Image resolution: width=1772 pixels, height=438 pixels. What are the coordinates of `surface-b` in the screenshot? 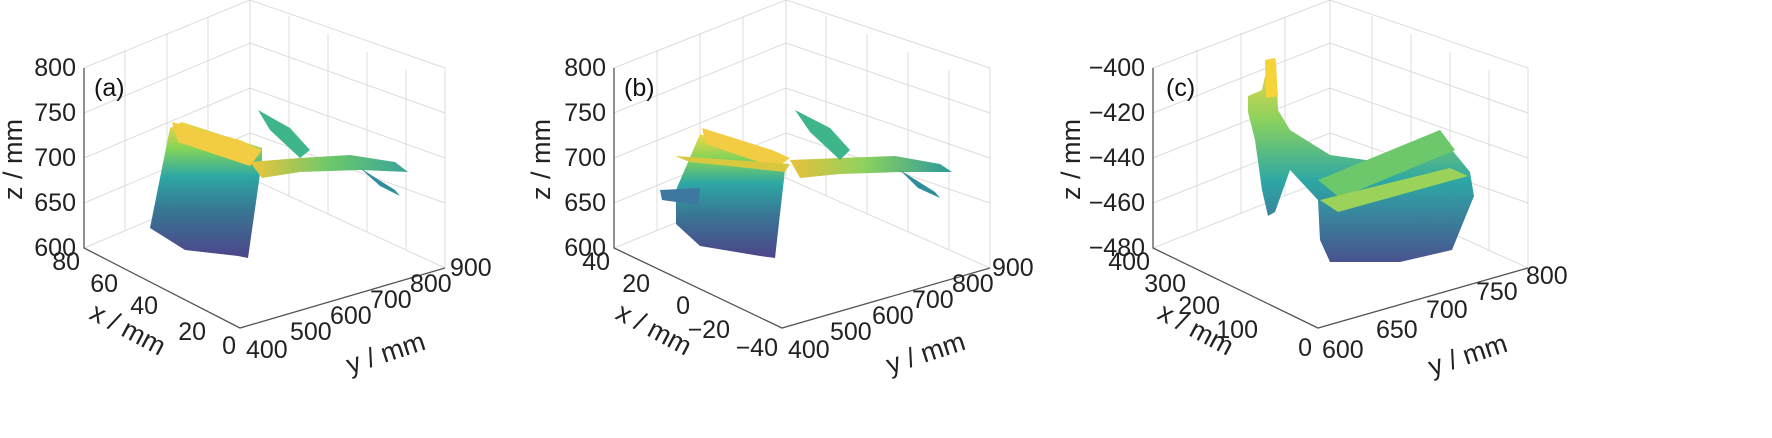 It's located at (806, 184).